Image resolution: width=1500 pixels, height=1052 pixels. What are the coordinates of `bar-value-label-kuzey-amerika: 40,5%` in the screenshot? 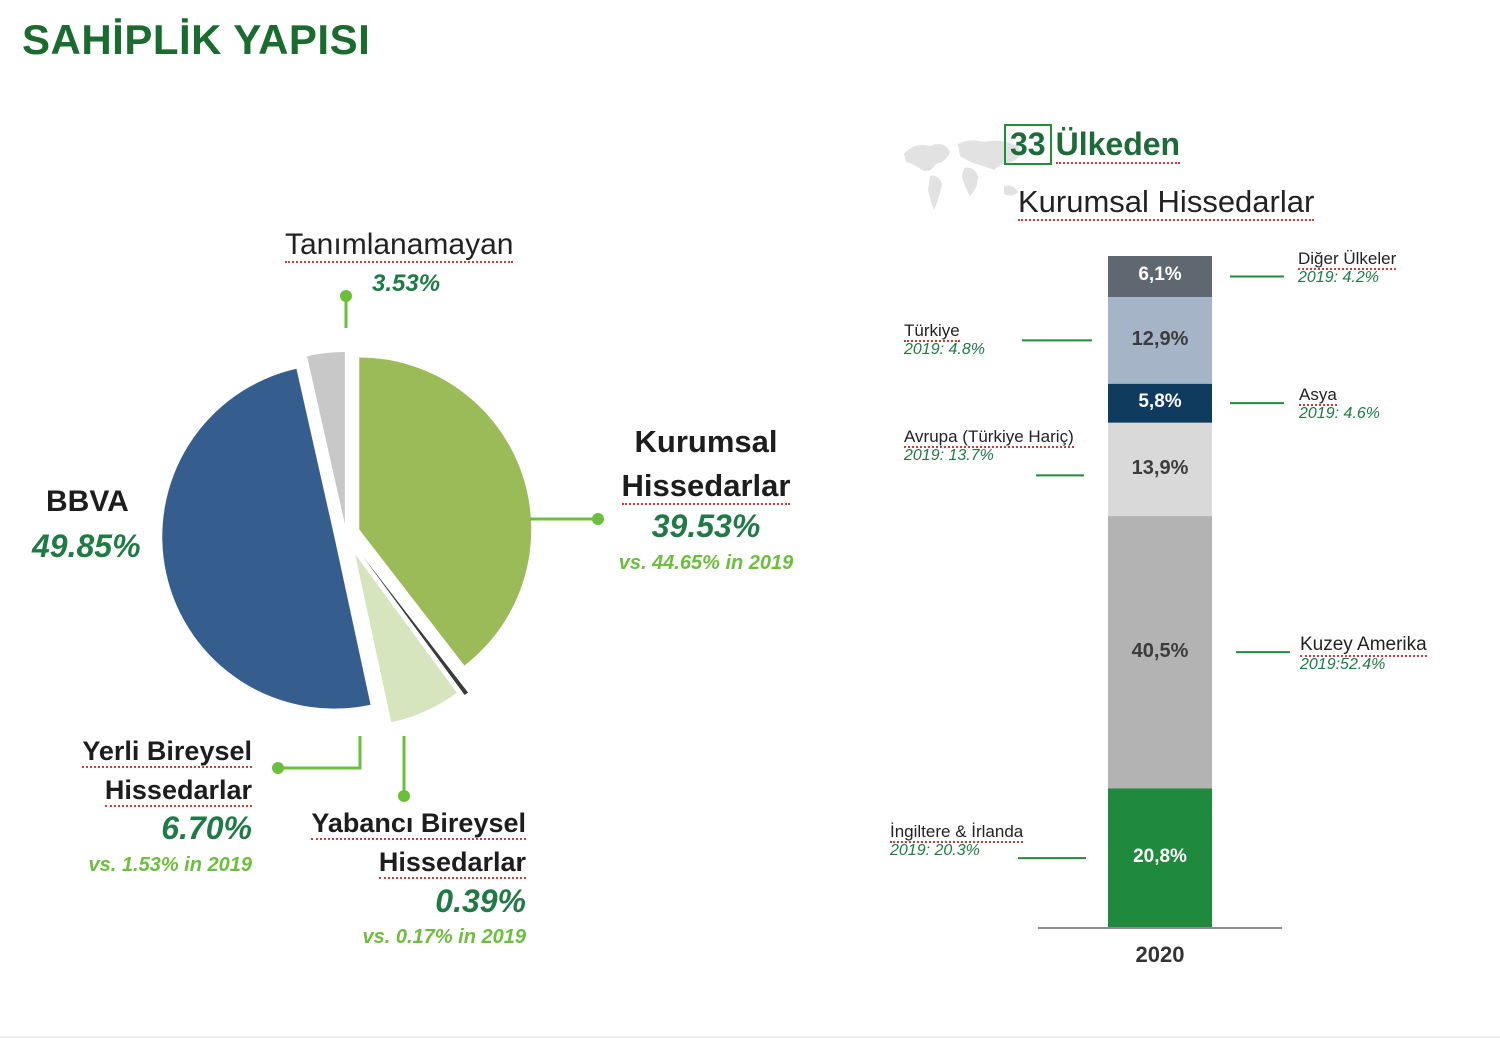 It's located at (1160, 651).